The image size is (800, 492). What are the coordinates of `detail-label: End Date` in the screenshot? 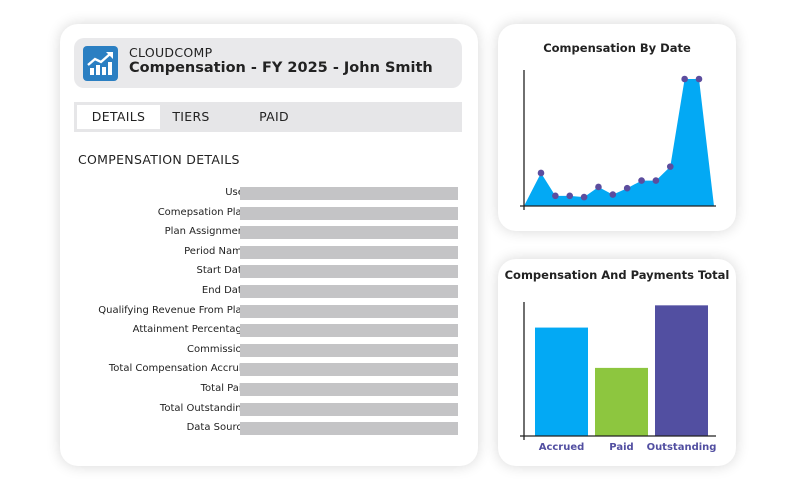 It's located at (224, 290).